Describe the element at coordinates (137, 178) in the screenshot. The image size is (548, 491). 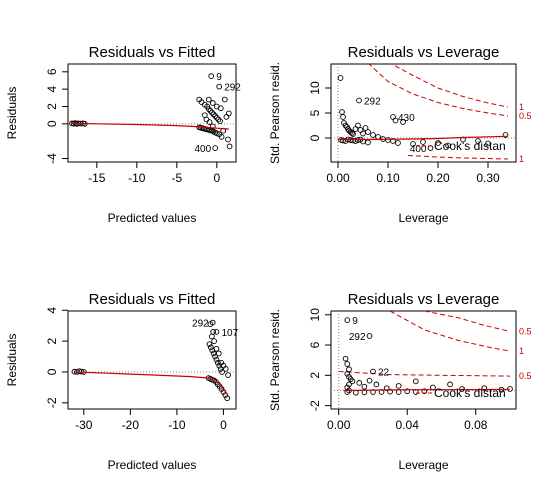
I see `x-tick-label: -10` at that location.